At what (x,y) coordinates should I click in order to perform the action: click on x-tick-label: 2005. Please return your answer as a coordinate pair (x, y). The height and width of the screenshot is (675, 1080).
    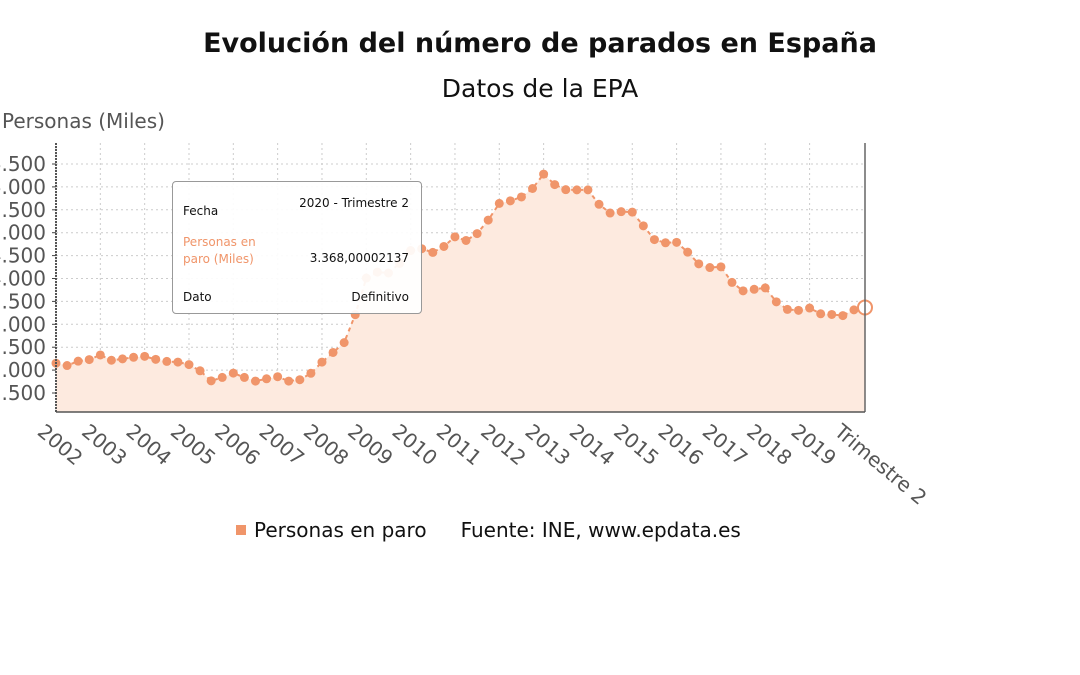
    Looking at the image, I should click on (193, 444).